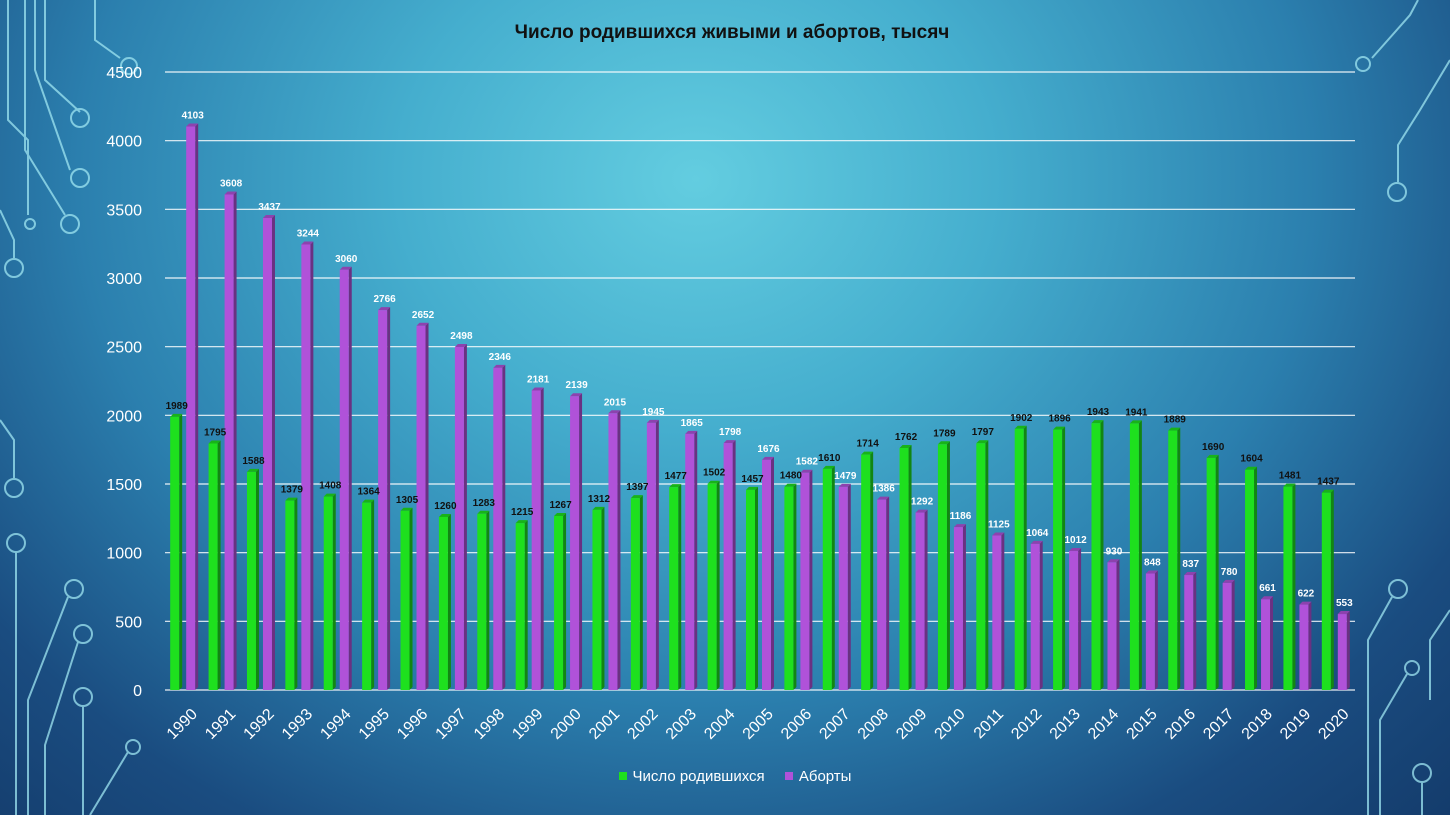 Image resolution: width=1450 pixels, height=815 pixels. I want to click on data-label: 1437, so click(1328, 482).